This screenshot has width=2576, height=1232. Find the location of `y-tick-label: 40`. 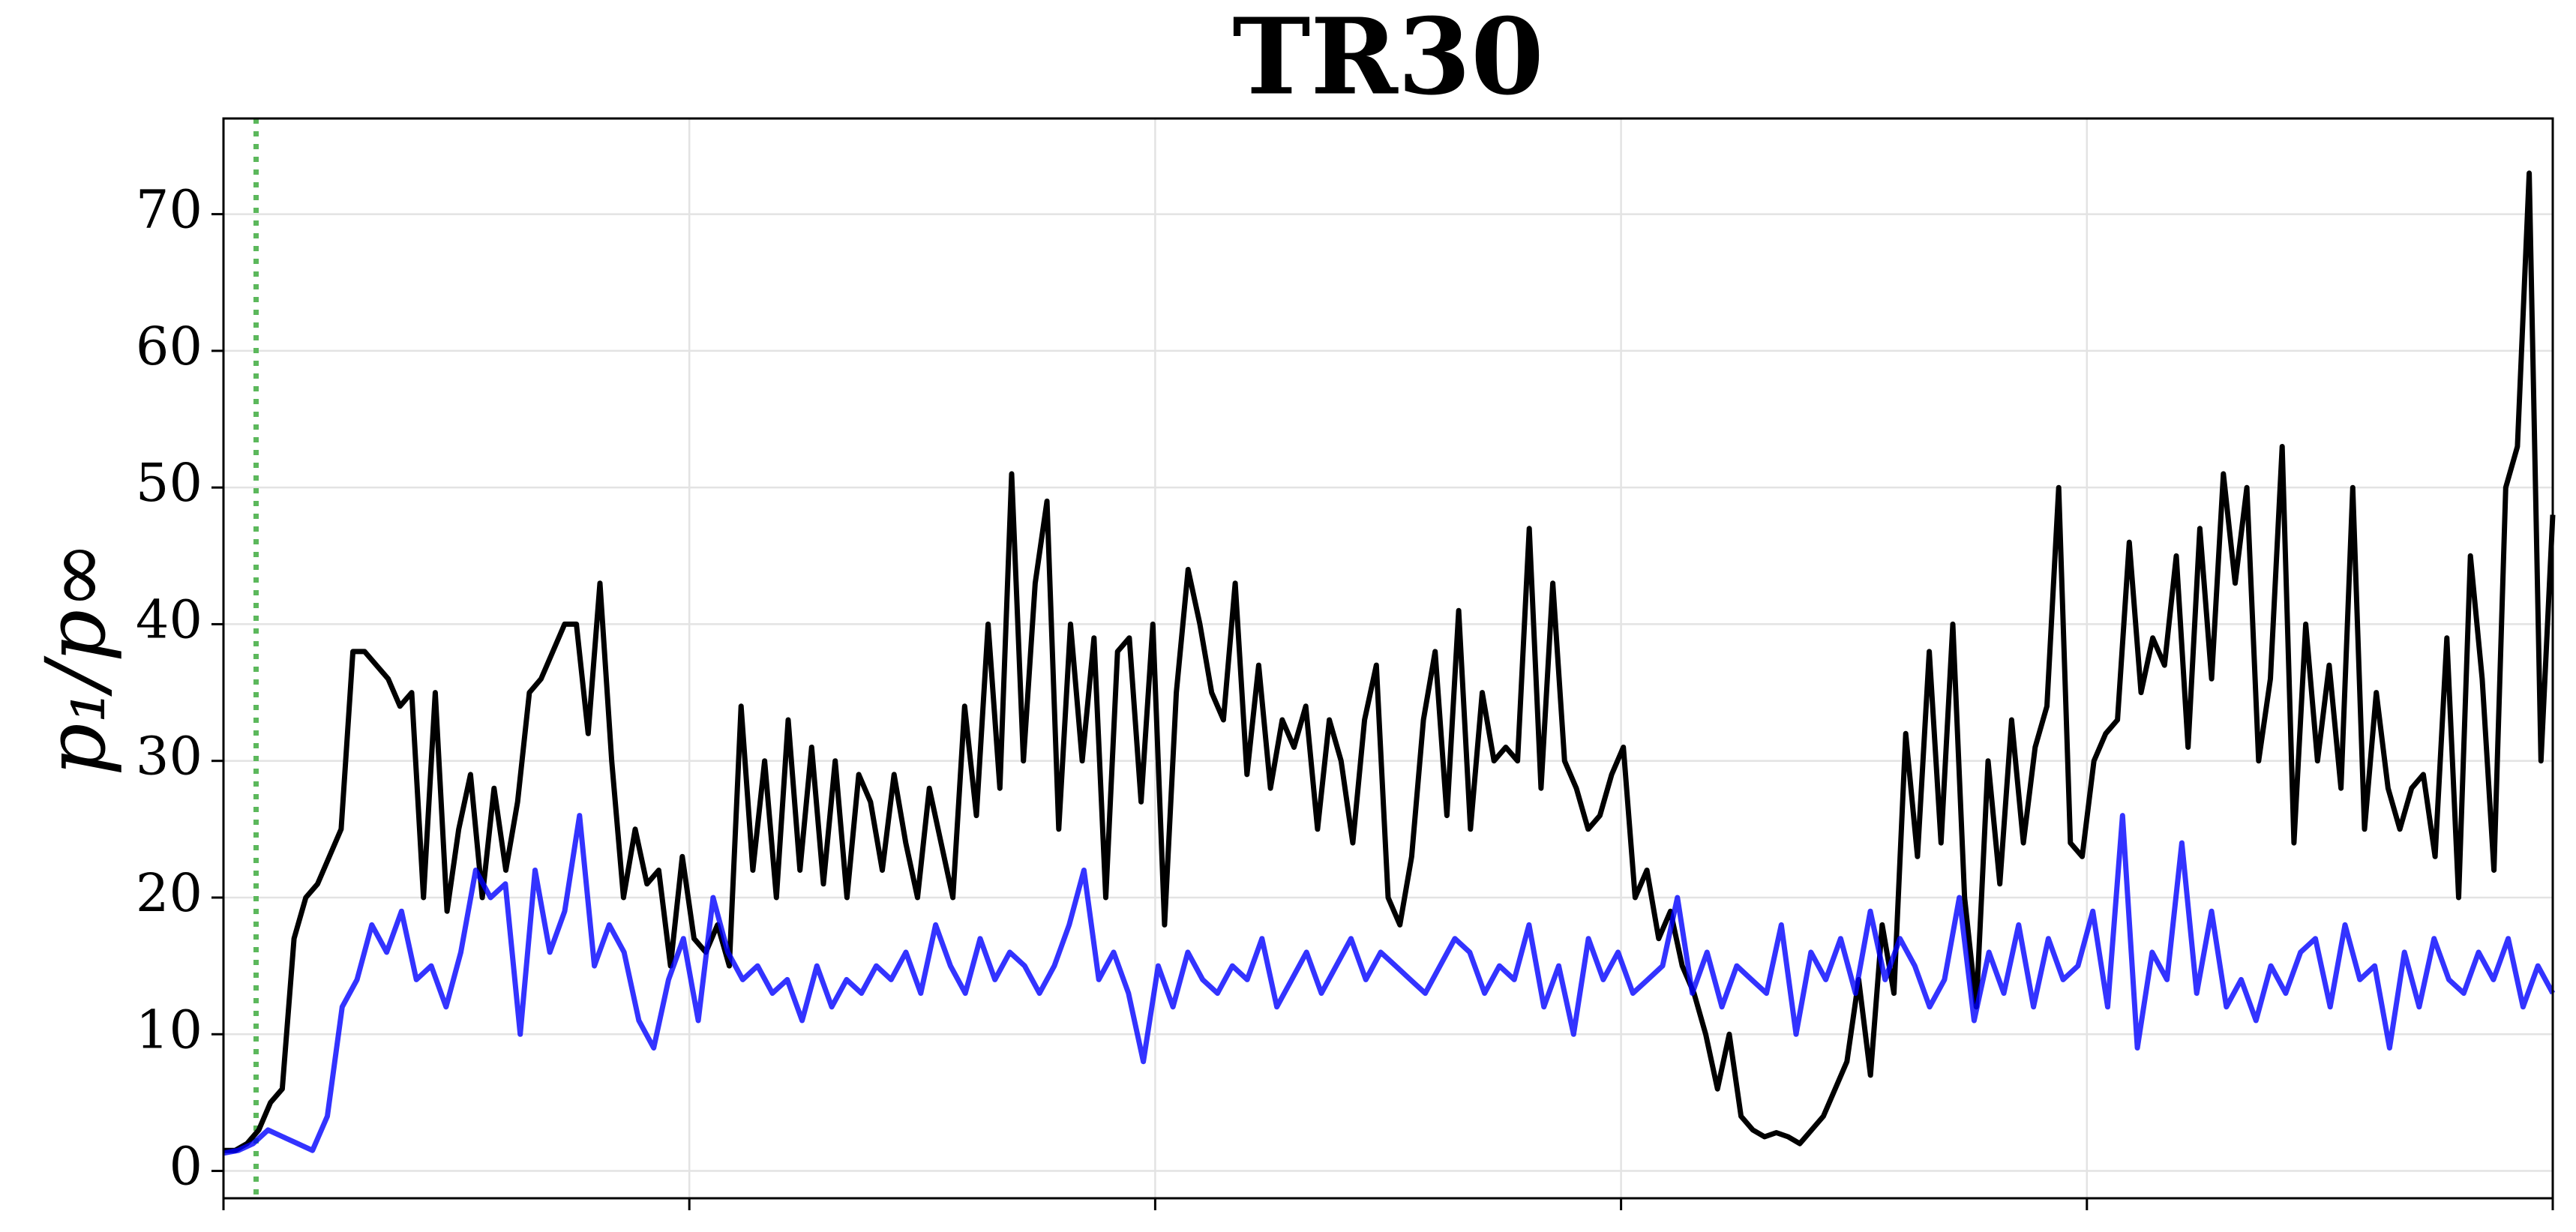

y-tick-label: 40 is located at coordinates (169, 619).